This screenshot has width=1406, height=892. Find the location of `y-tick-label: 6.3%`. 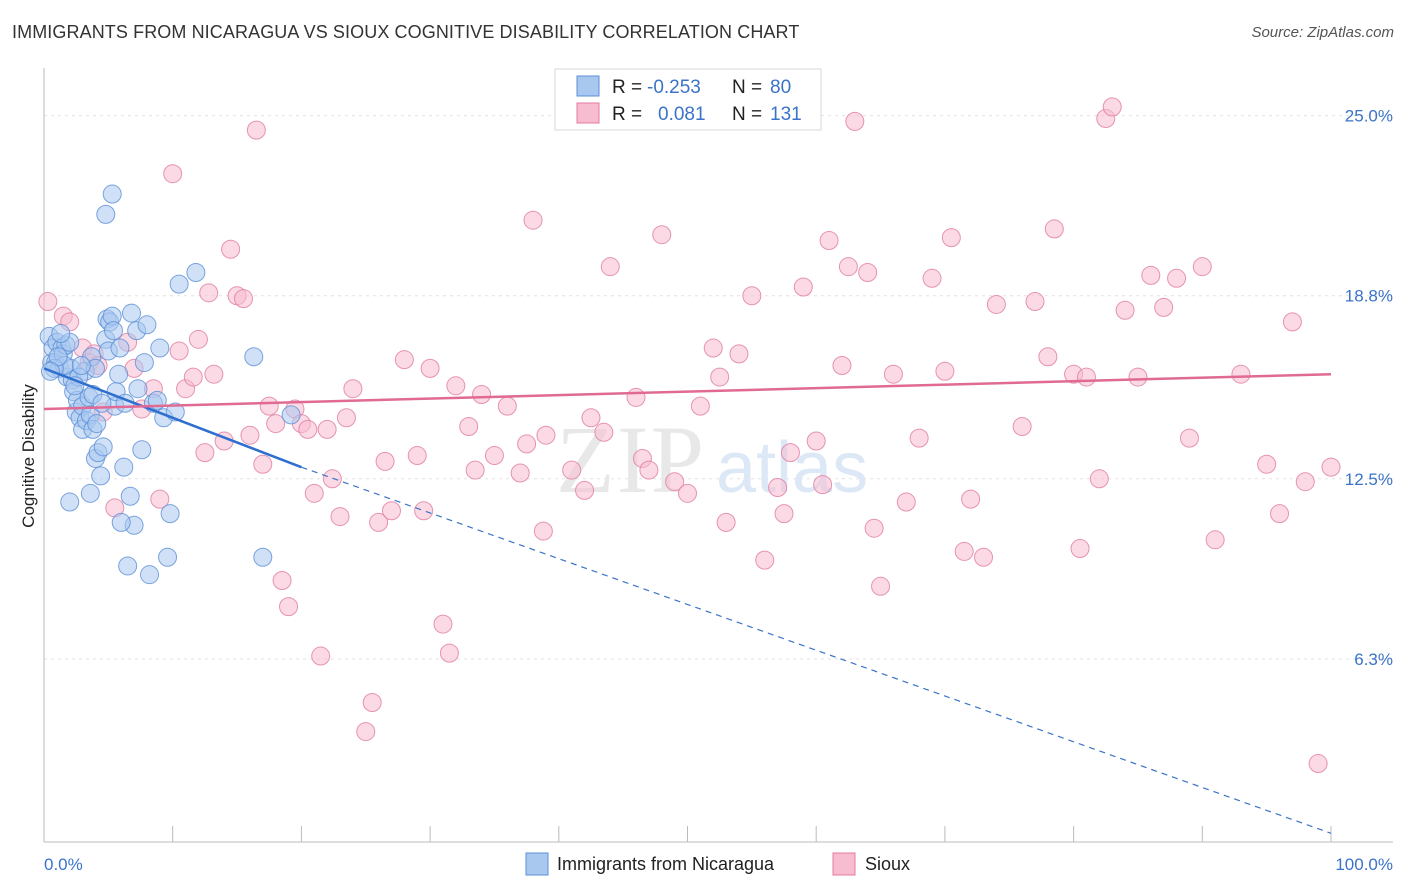

y-tick-label: 6.3% is located at coordinates (1373, 659).